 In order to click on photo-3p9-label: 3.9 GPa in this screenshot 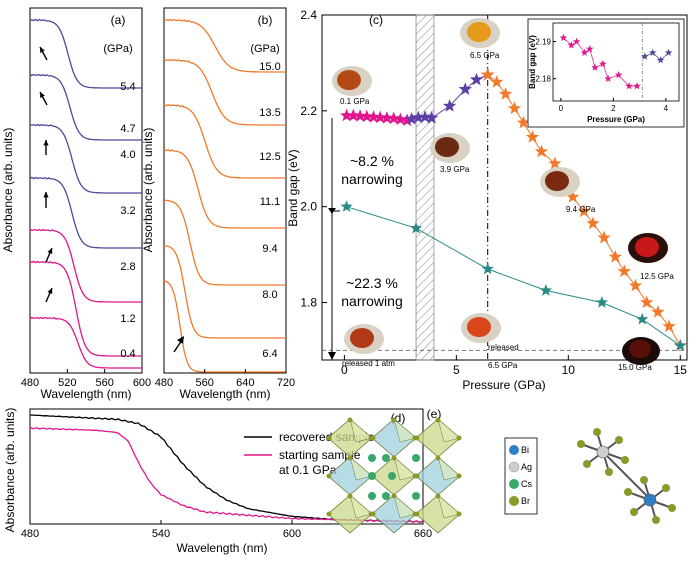, I will do `click(455, 169)`.